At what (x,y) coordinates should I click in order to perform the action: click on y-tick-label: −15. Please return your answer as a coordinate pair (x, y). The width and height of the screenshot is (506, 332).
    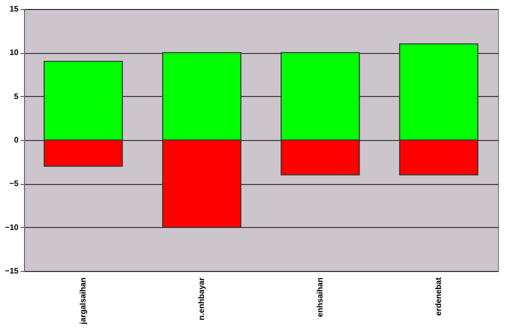
    Looking at the image, I should click on (12, 271).